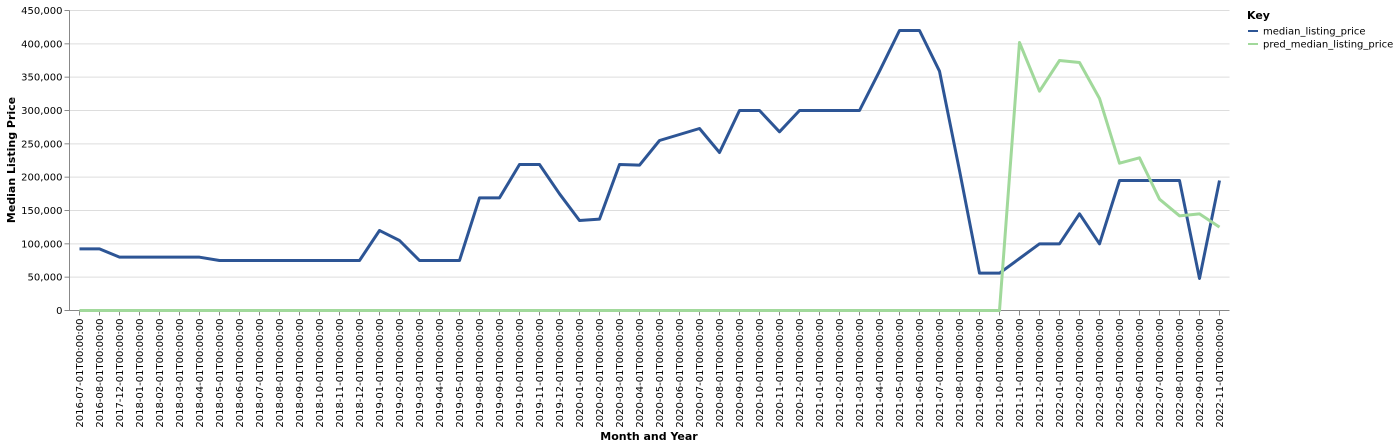 This screenshot has width=1399, height=447. Describe the element at coordinates (360, 373) in the screenshot. I see `x-tick-label: 2018-12-01T00:00:00` at that location.